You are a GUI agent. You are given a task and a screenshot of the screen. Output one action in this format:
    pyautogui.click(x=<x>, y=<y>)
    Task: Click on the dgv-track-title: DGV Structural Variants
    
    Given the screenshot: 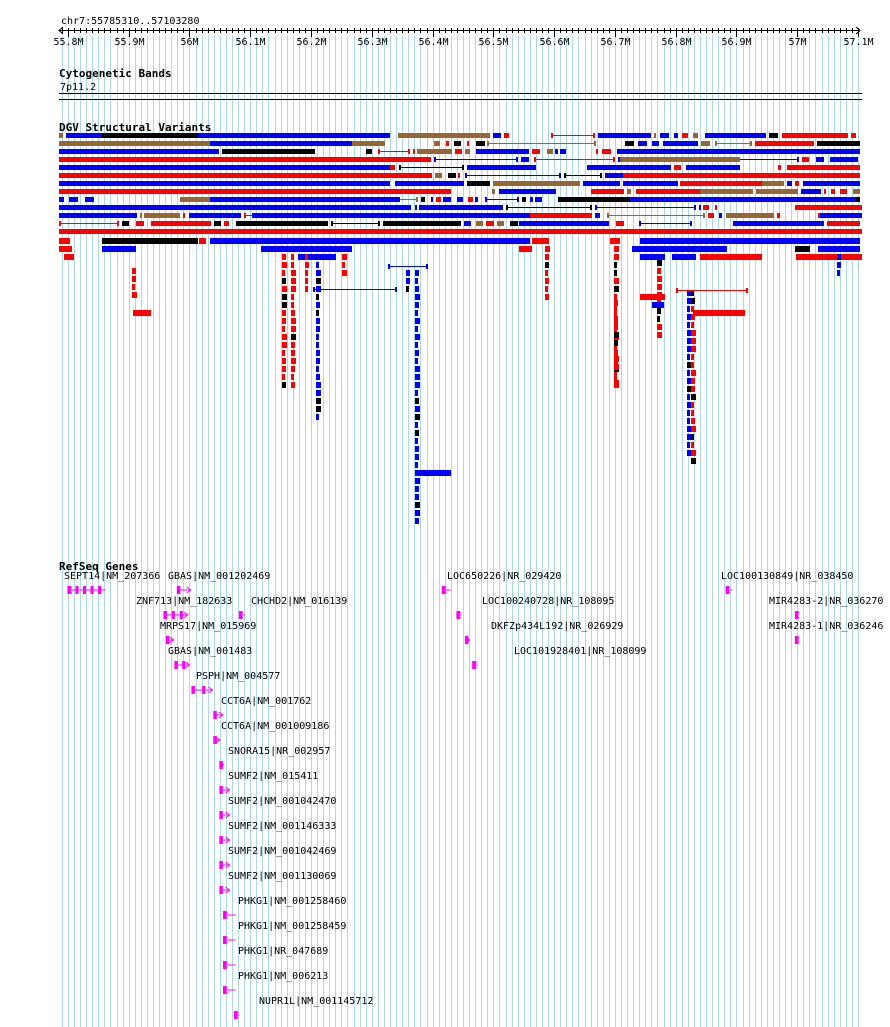 What is the action you would take?
    pyautogui.click(x=135, y=127)
    